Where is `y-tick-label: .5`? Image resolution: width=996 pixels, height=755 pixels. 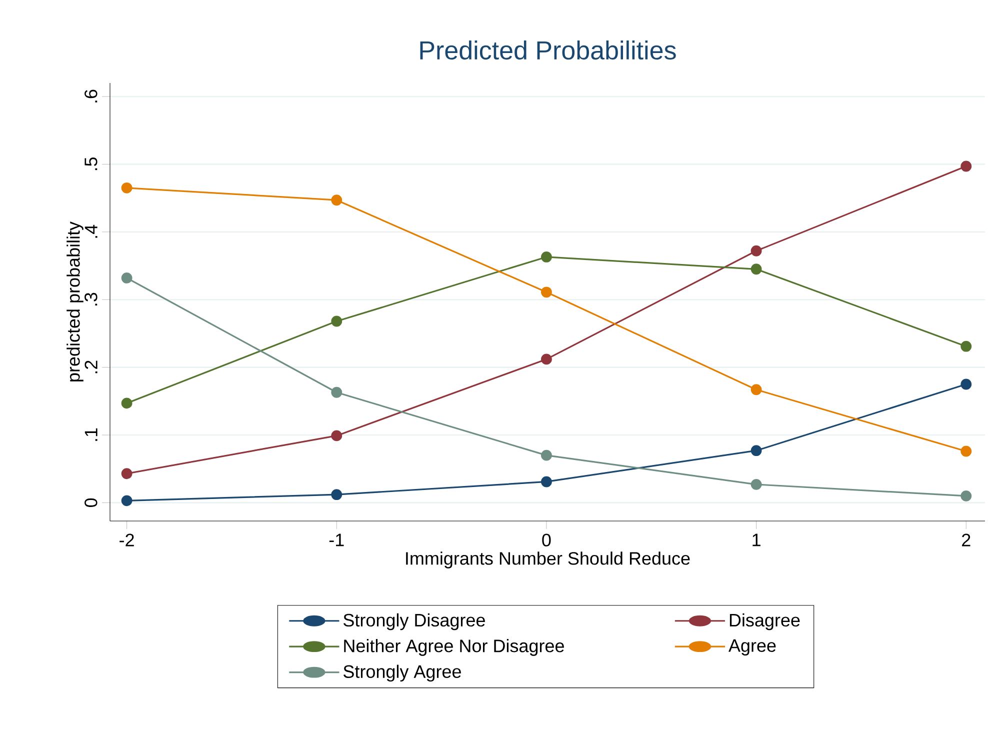
y-tick-label: .5 is located at coordinates (91, 163).